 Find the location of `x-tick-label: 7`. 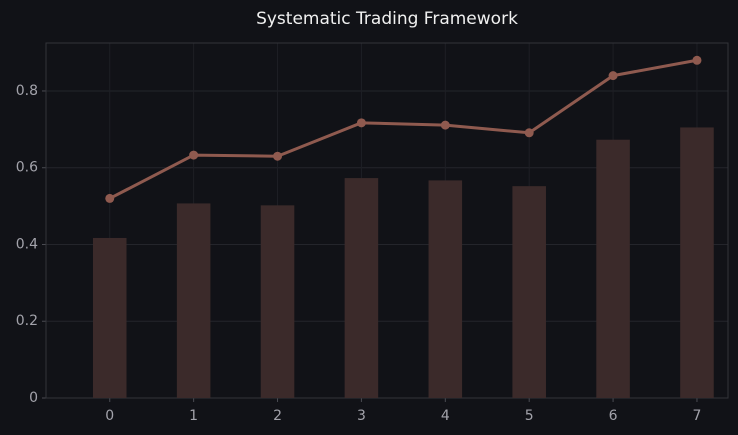

x-tick-label: 7 is located at coordinates (697, 416).